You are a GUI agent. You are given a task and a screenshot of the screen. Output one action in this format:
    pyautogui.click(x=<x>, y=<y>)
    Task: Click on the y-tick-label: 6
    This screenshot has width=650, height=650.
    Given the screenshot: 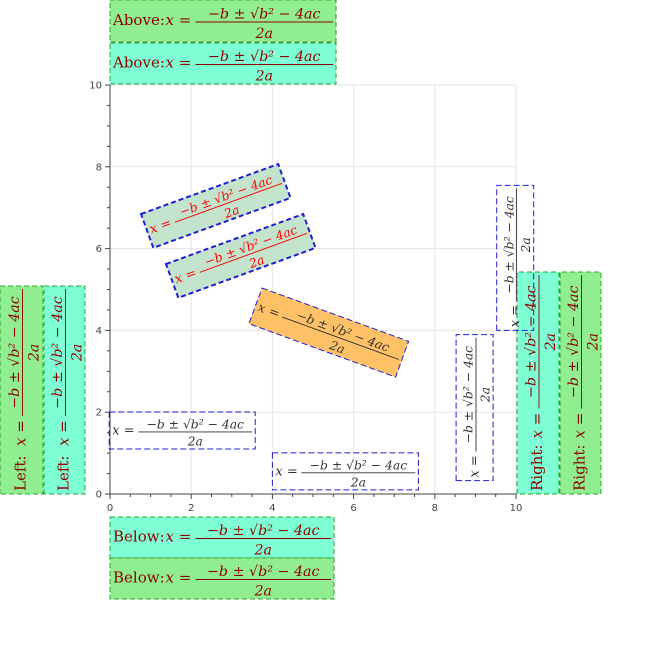 What is the action you would take?
    pyautogui.click(x=99, y=249)
    